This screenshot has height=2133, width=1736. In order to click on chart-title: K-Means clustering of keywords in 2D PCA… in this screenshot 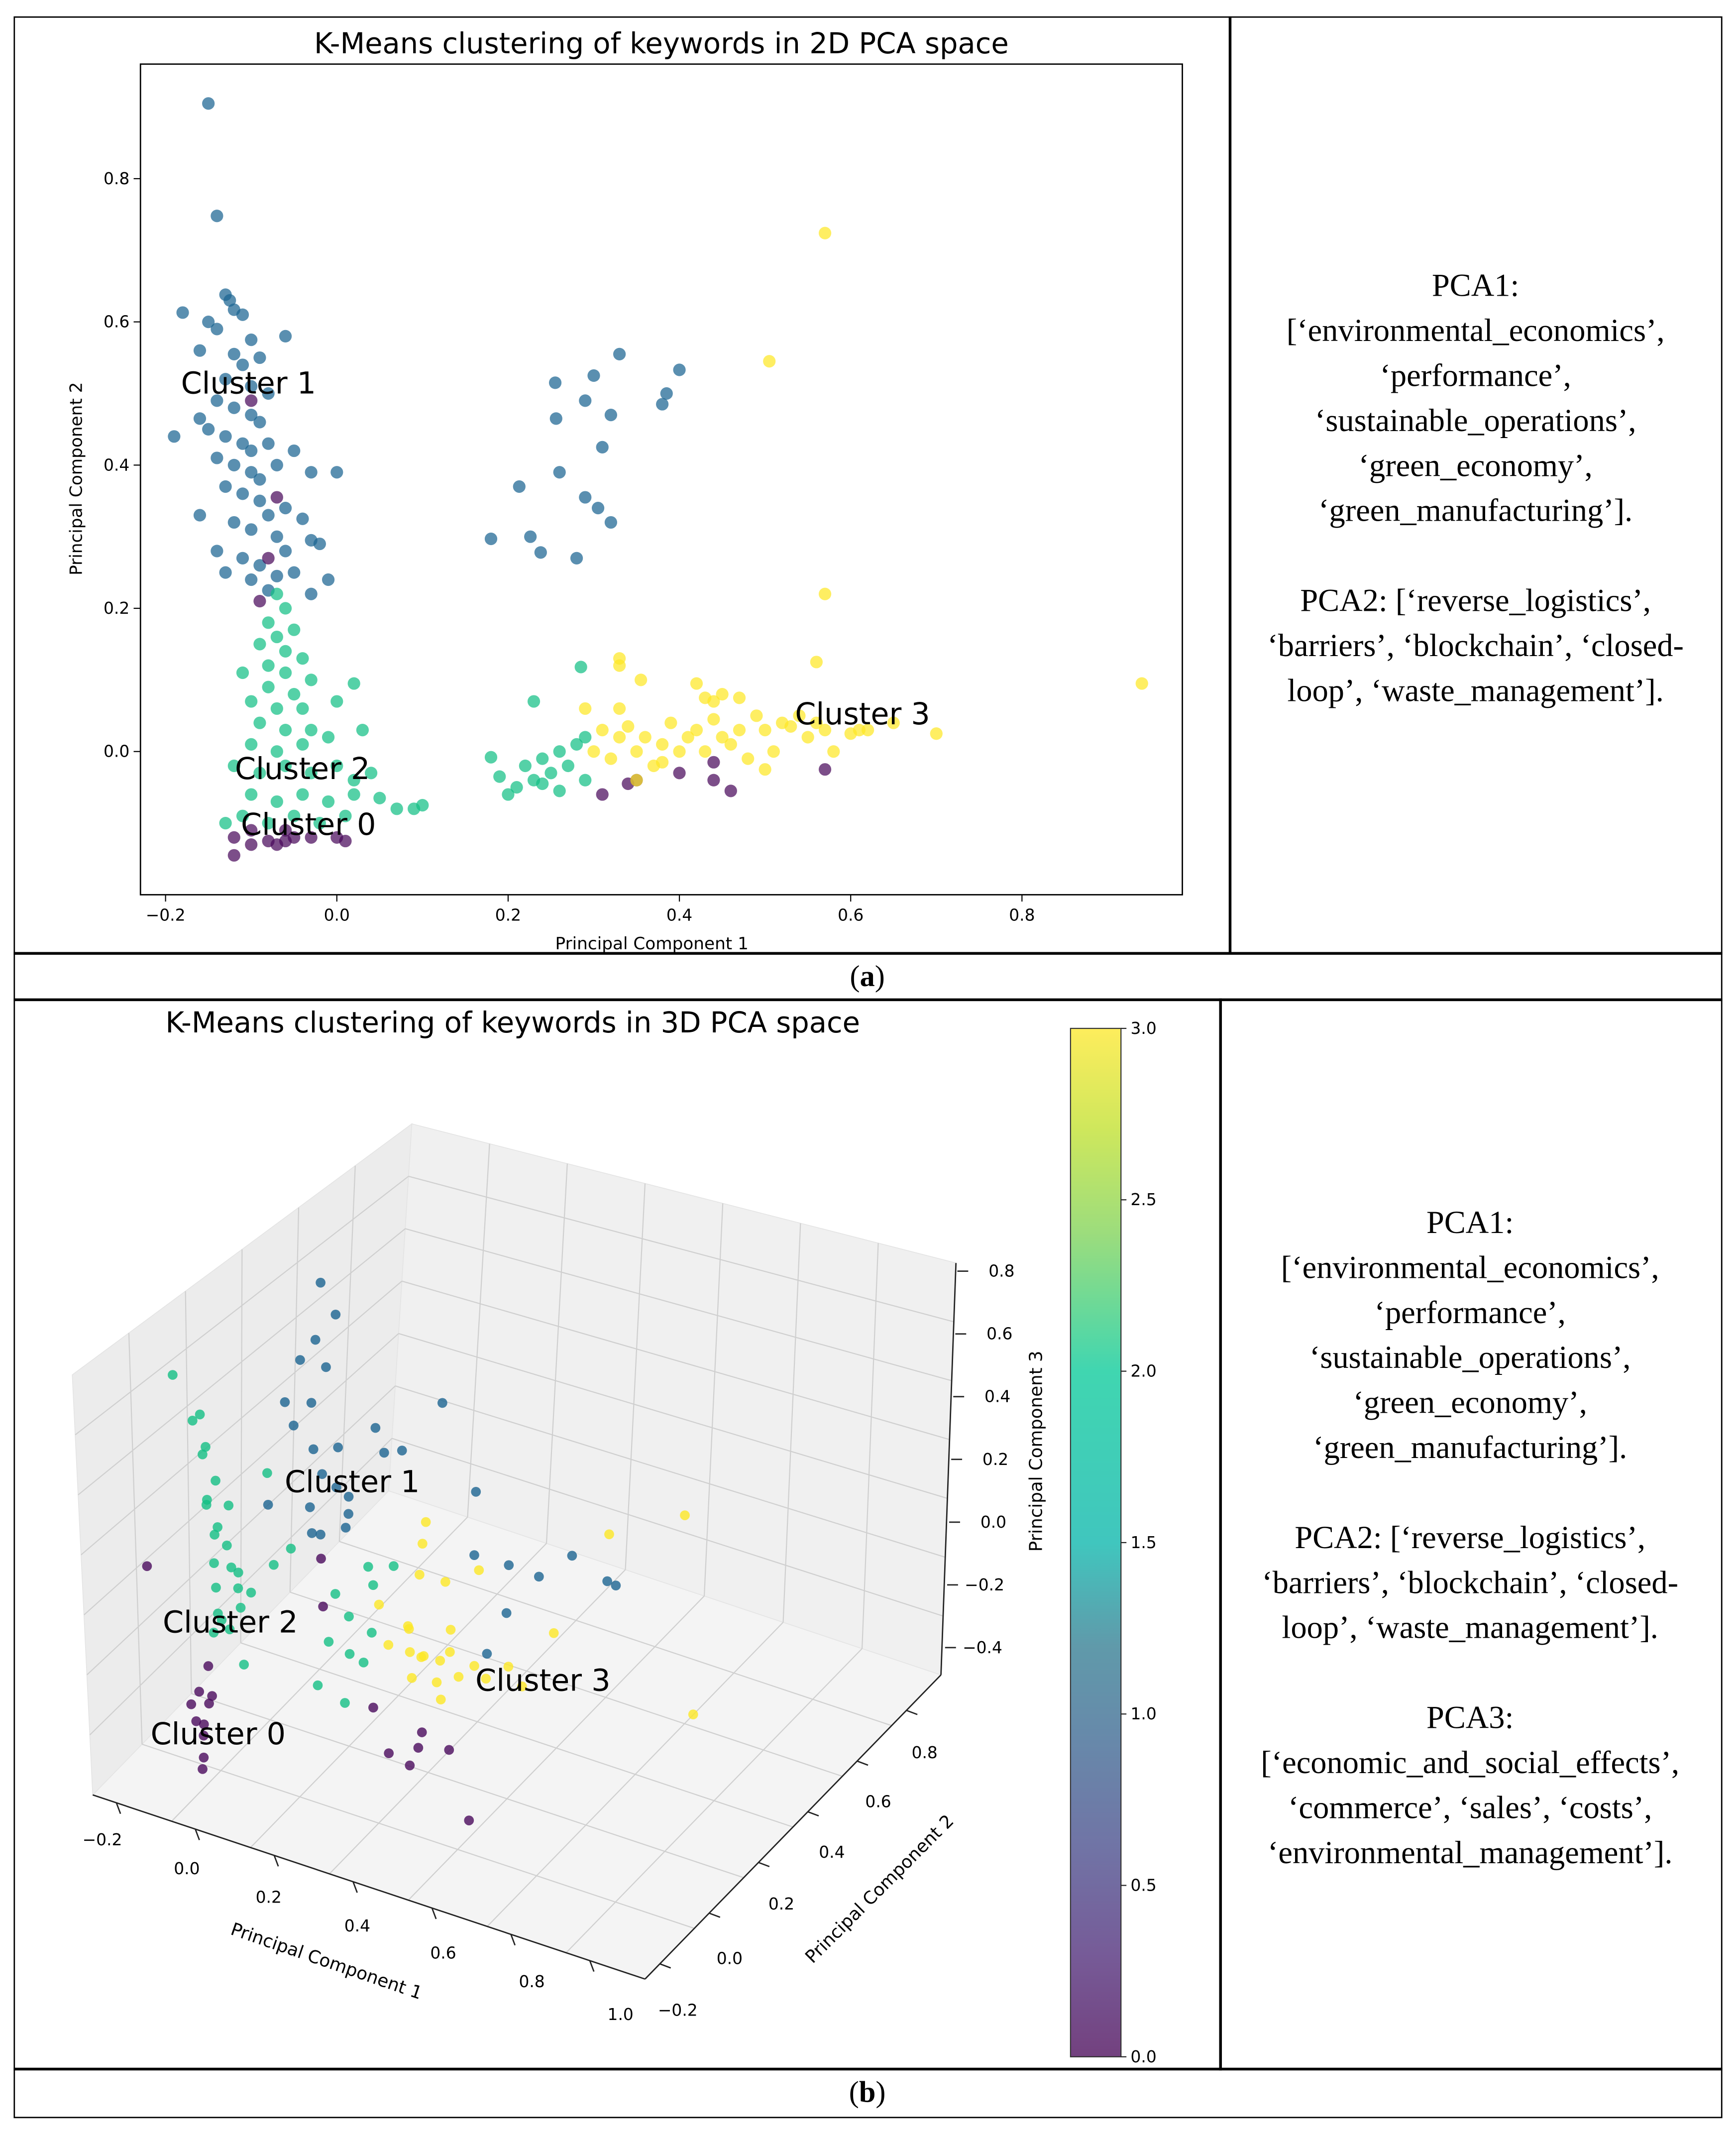, I will do `click(662, 43)`.